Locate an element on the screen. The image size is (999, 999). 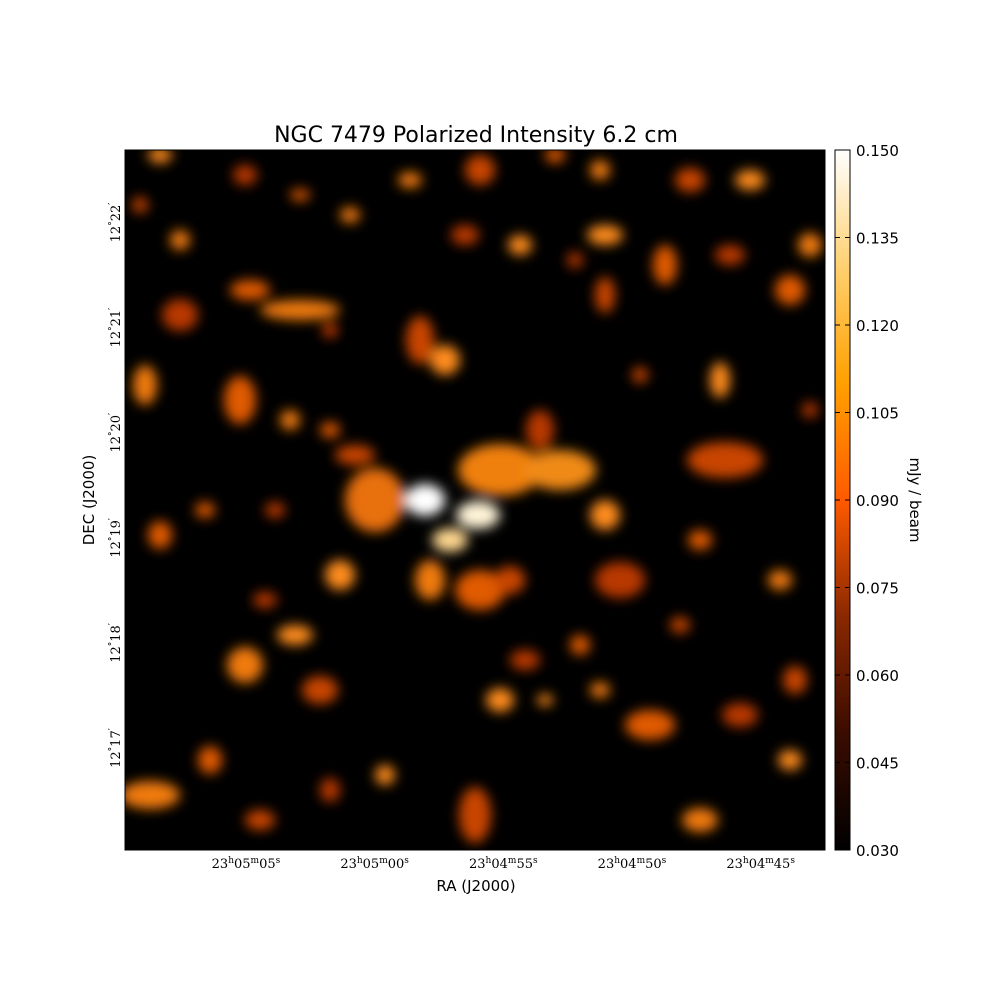
colorbar-tick-label: 0.105 is located at coordinates (877, 414).